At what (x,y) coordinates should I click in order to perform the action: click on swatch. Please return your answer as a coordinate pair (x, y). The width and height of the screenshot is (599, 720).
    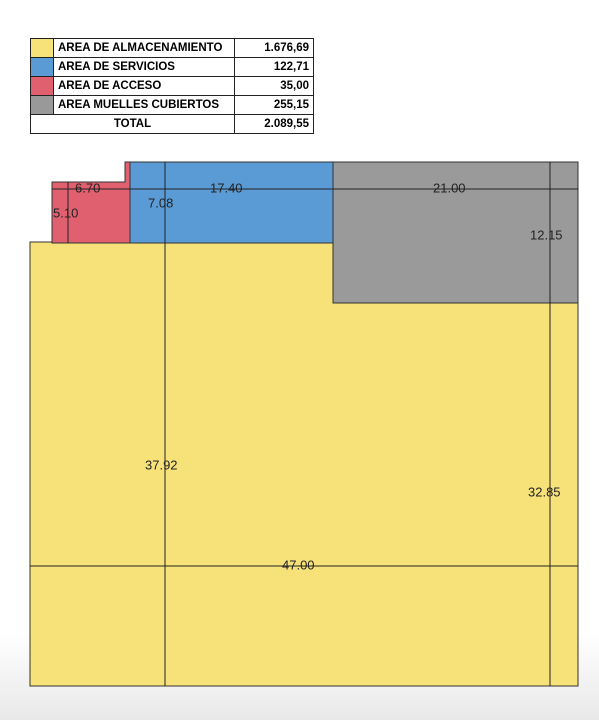
    Looking at the image, I should click on (42, 105).